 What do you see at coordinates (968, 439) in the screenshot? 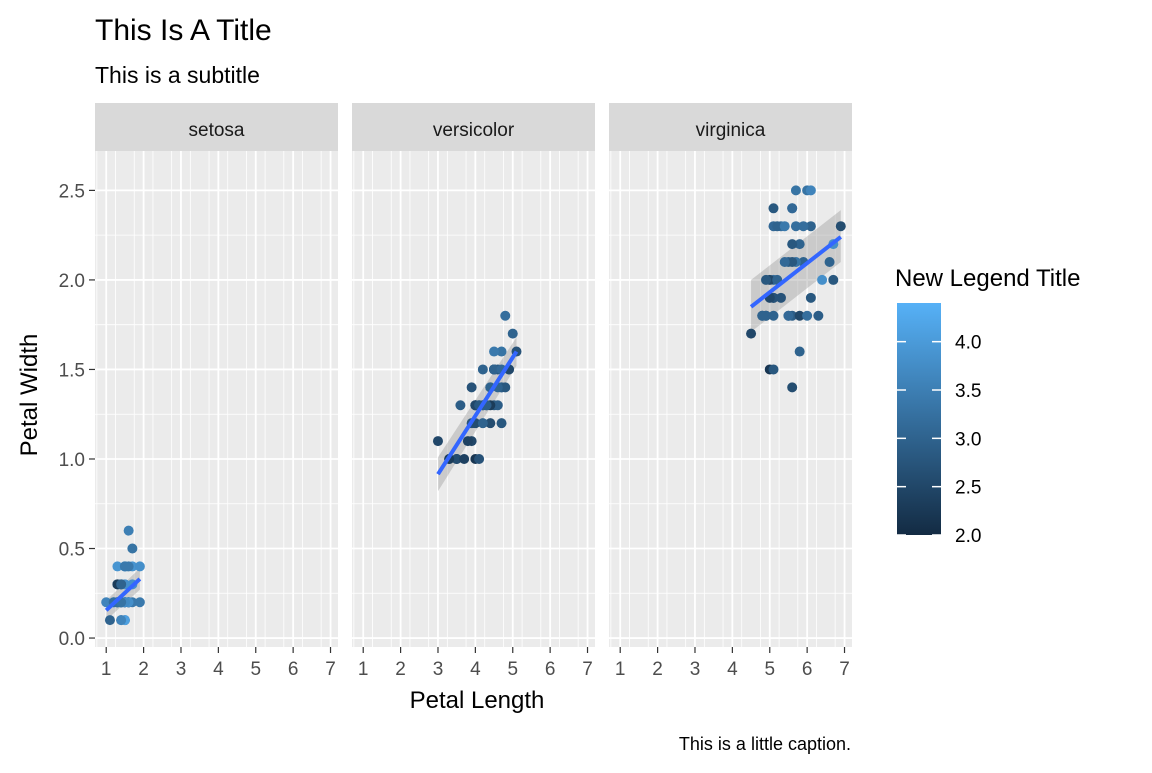
I see `legend-tick-label: 3.0` at bounding box center [968, 439].